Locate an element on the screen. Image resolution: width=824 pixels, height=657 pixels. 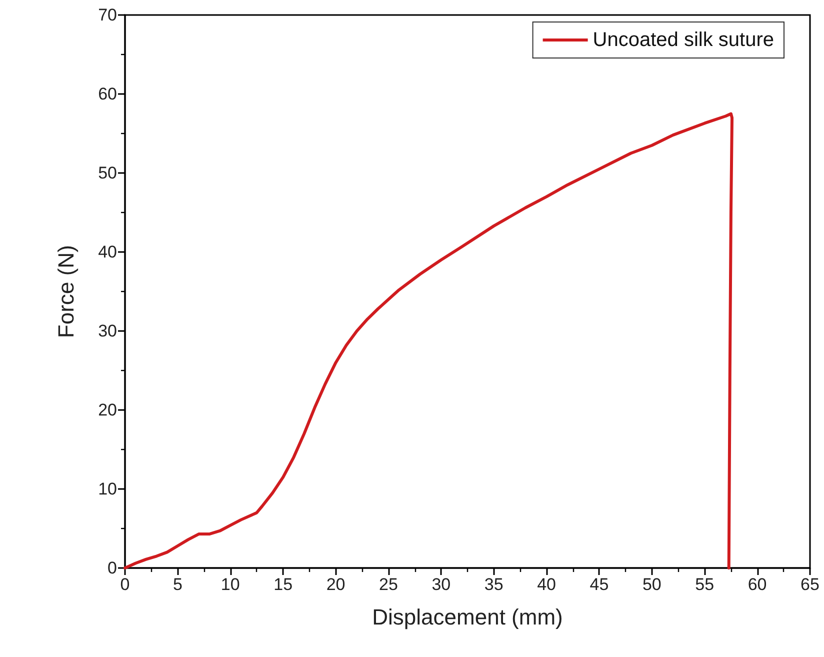
x-tick-label: 5 is located at coordinates (177, 584).